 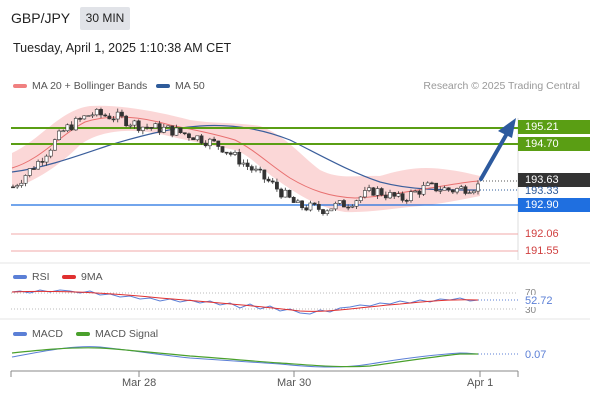 I want to click on legend-rsi-ma: 9MA, so click(x=82, y=277).